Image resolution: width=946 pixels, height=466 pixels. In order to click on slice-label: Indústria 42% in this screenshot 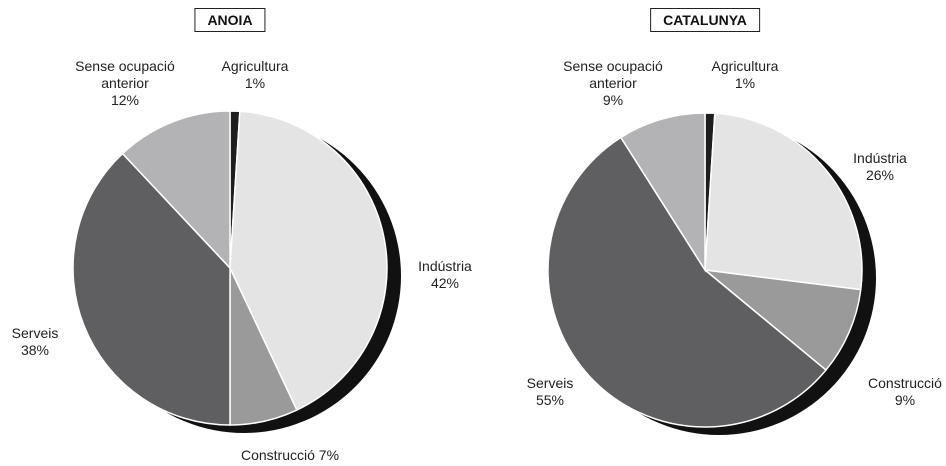, I will do `click(445, 275)`.